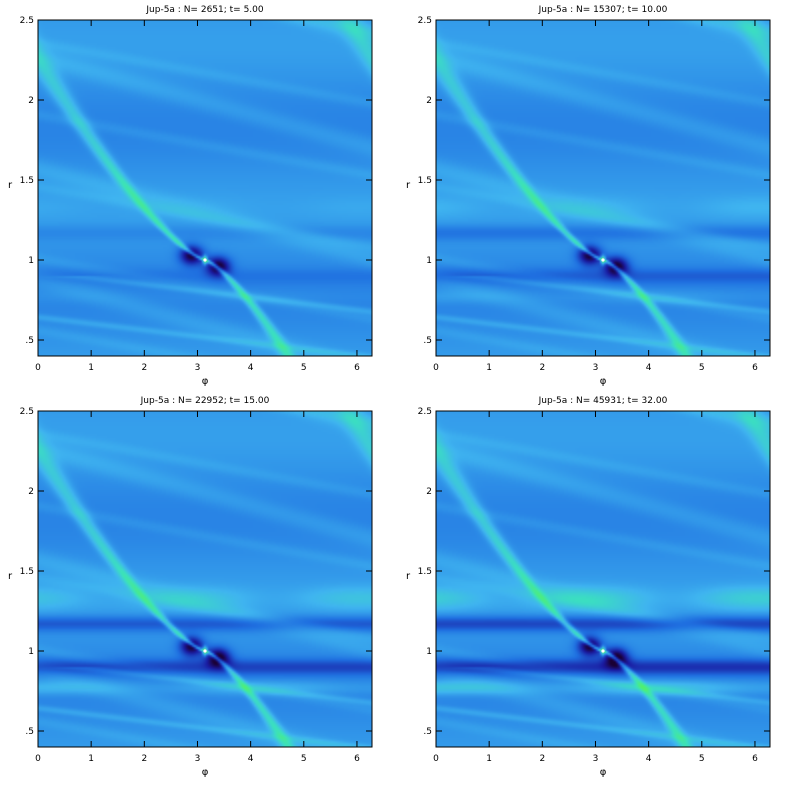 The width and height of the screenshot is (789, 792). Describe the element at coordinates (204, 10) in the screenshot. I see `panel-title: Jup-5a : N= 2651; t= 5.00` at that location.